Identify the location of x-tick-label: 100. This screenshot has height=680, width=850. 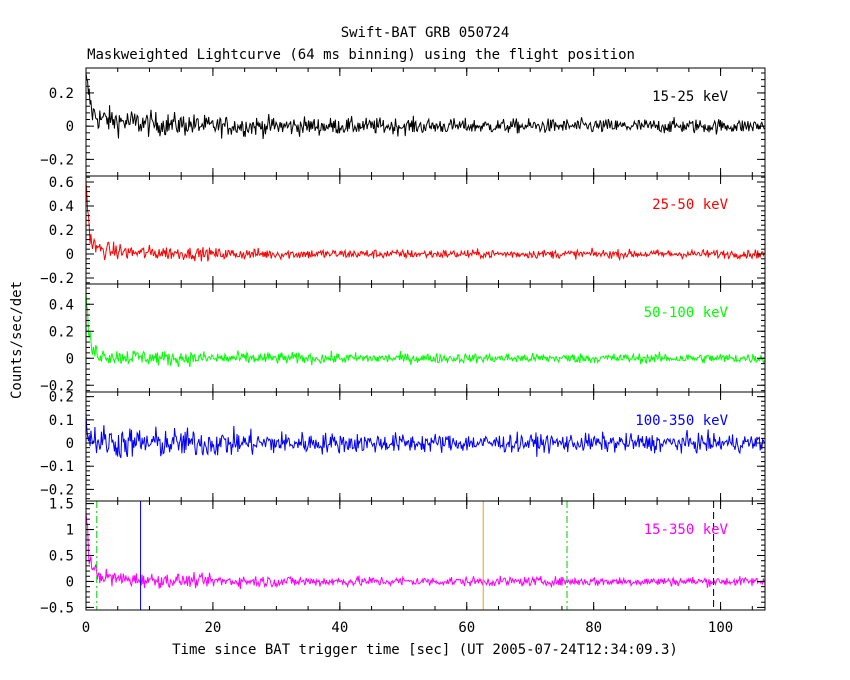
(720, 628).